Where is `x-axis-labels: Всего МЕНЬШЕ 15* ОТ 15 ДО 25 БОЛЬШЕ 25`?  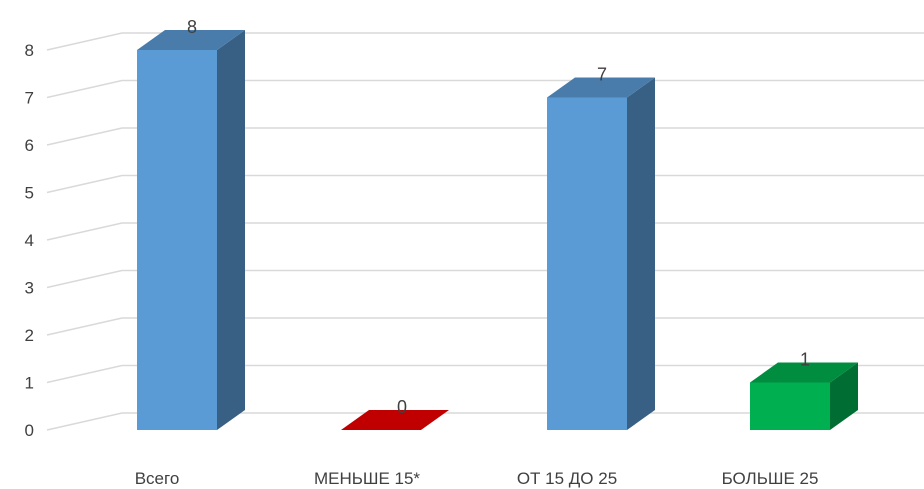
x-axis-labels: Всего МЕНЬШЕ 15* ОТ 15 ДО 25 БОЛЬШЕ 25 is located at coordinates (477, 478).